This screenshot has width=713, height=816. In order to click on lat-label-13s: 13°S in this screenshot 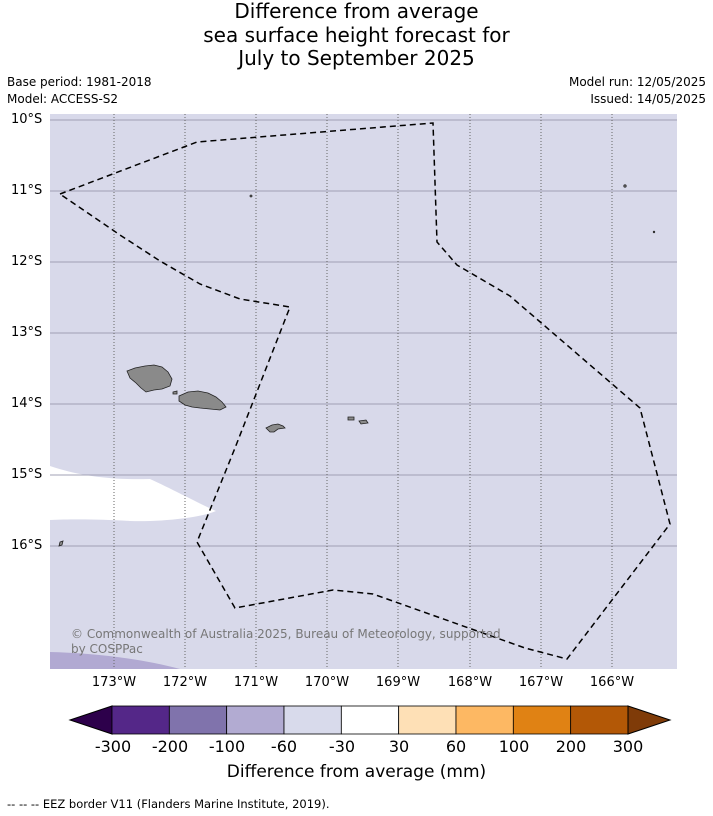, I will do `click(27, 332)`.